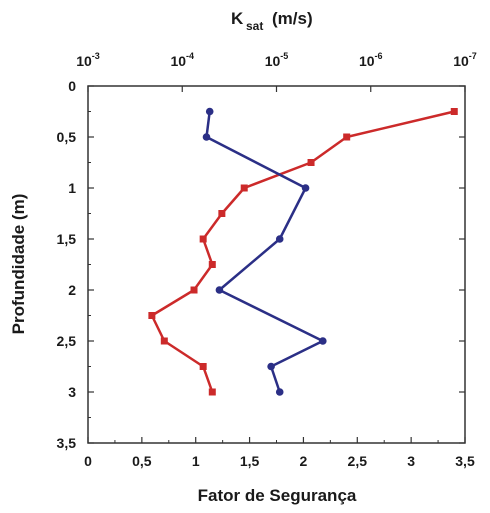  I want to click on y-axis-title: Profundidade (m), so click(18, 264).